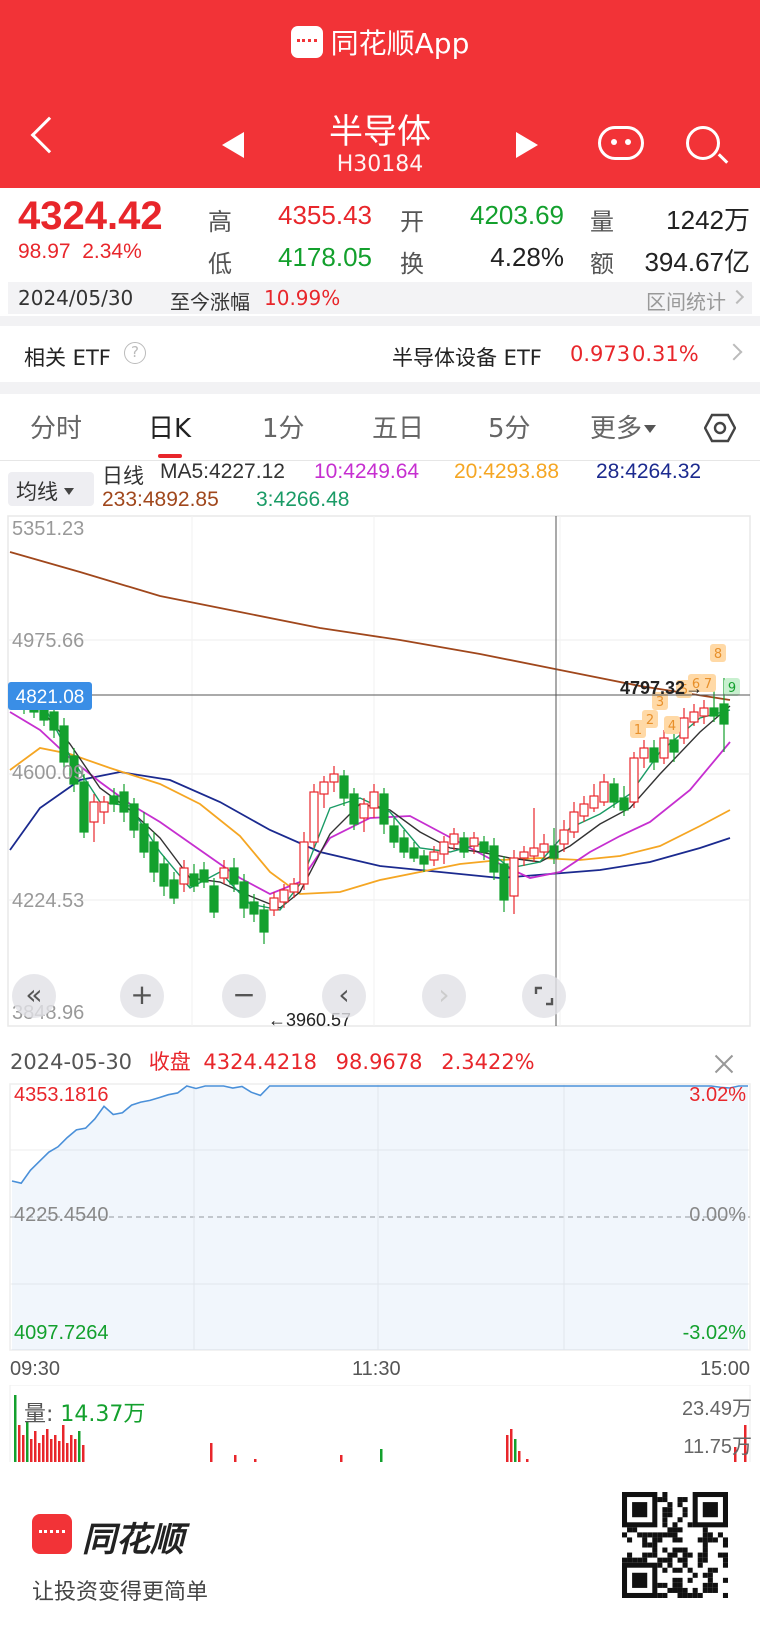 This screenshot has height=1648, width=760. Describe the element at coordinates (39, 1414) in the screenshot. I see `volume-label-text: 量:` at that location.